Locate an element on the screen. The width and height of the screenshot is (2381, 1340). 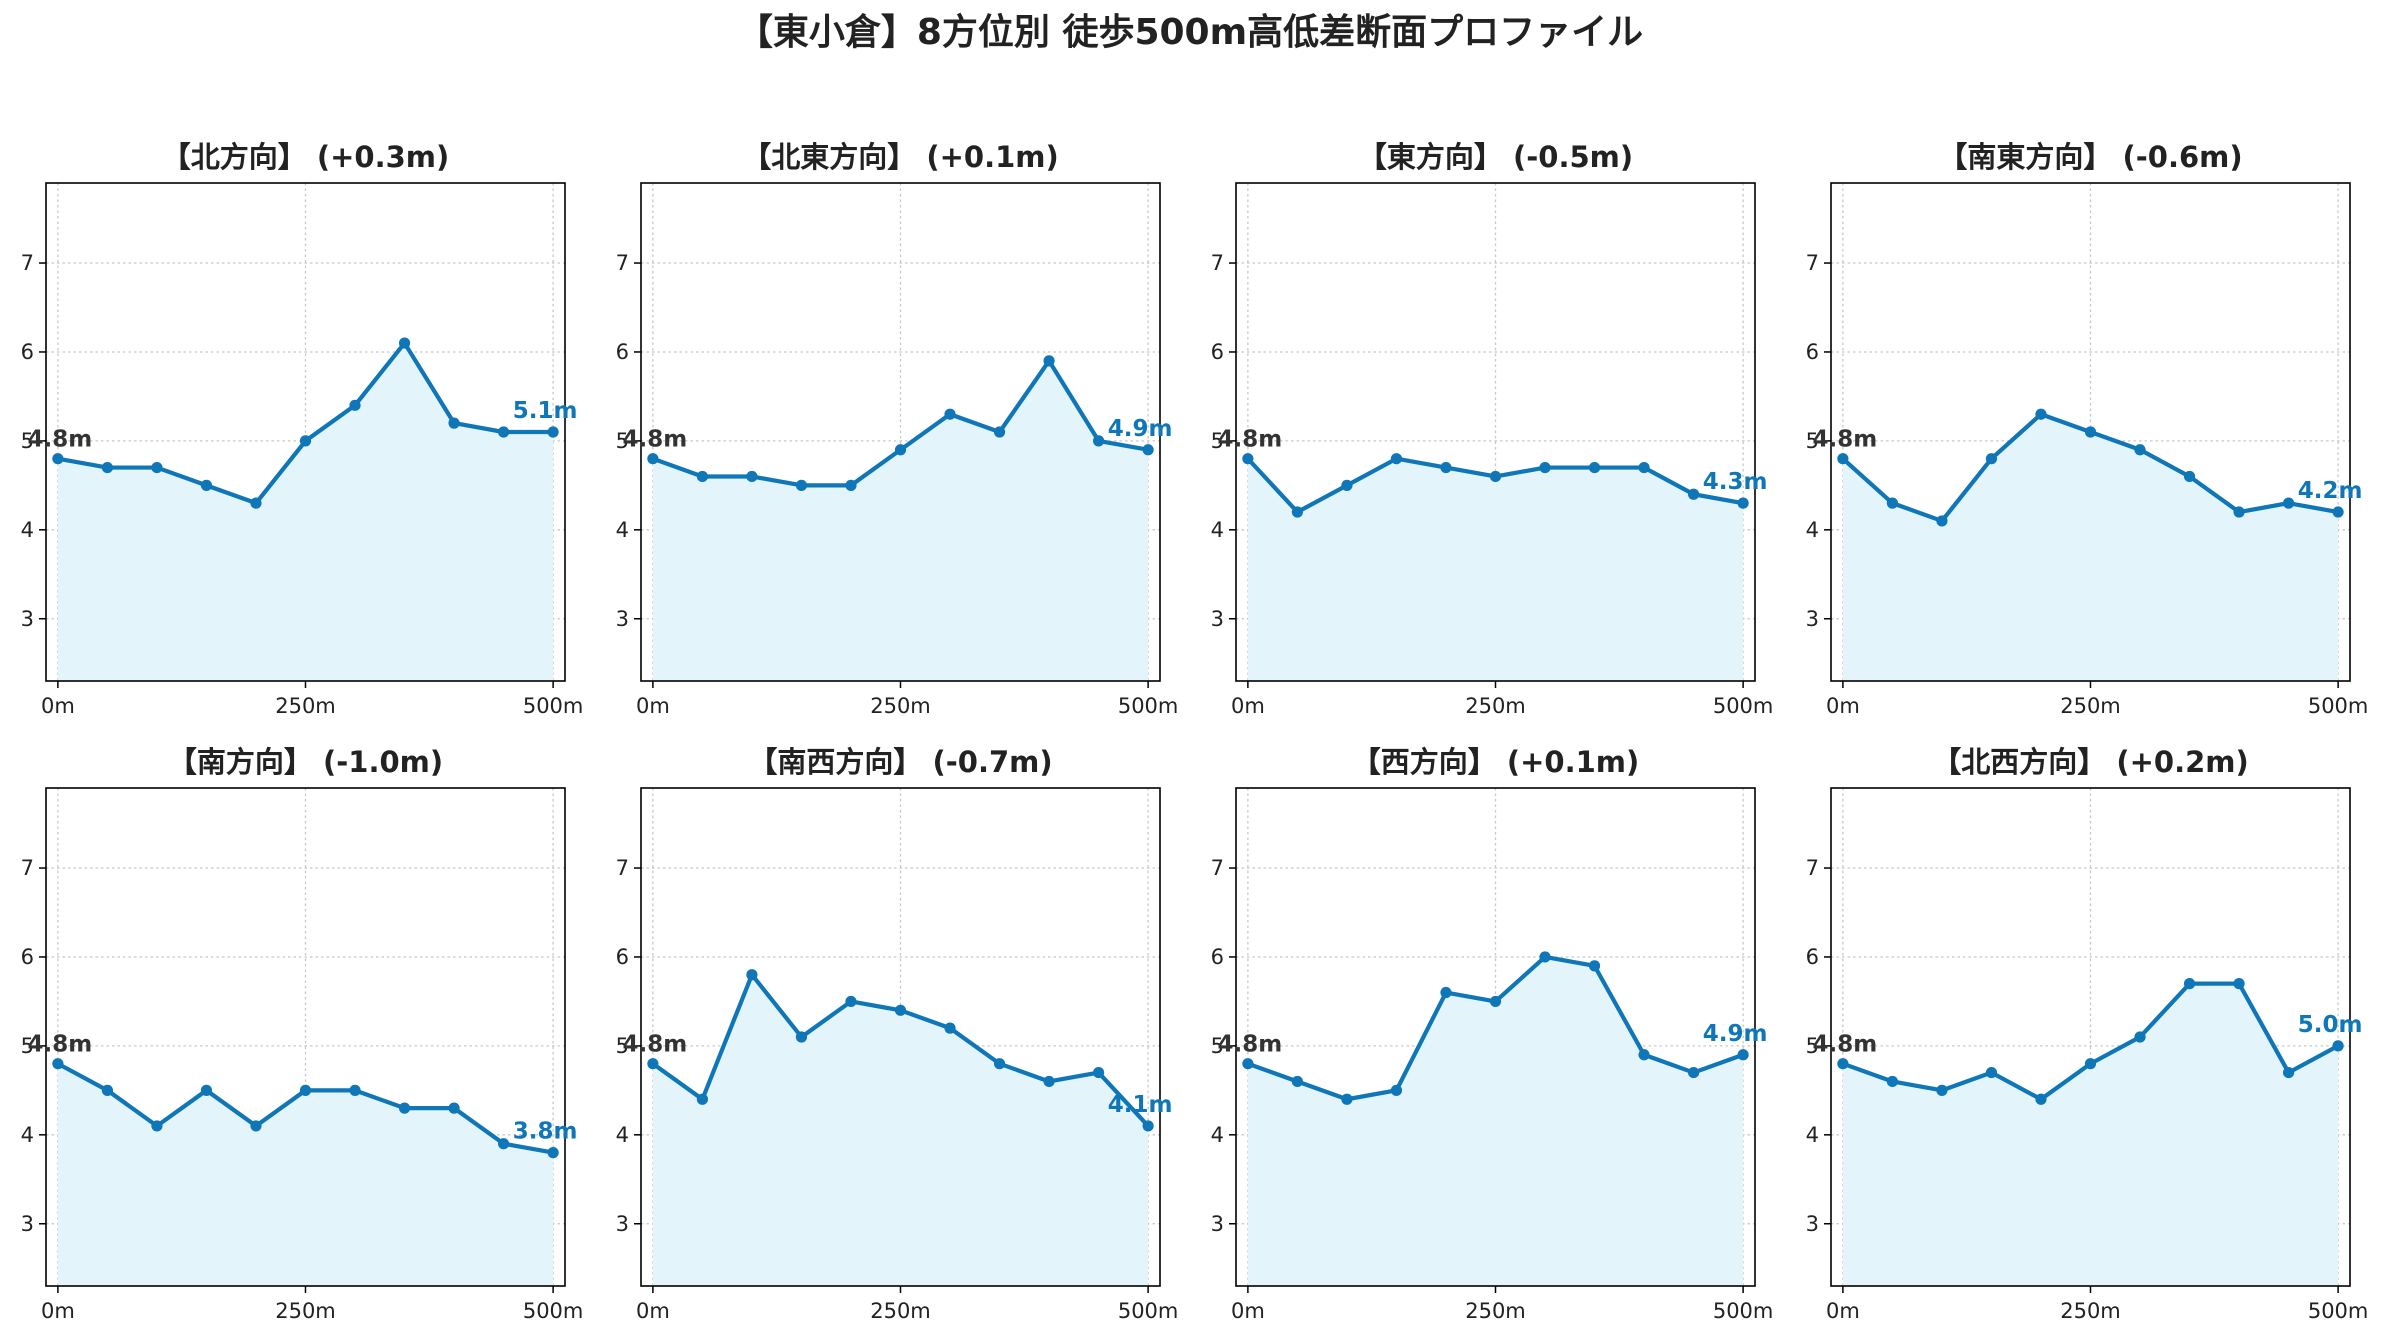
profile-panel: 【南方向】 (-1.0m) 0m 250m 500m 3 4 5 6 7 4.8m 3.8m is located at coordinates (302, 1034).